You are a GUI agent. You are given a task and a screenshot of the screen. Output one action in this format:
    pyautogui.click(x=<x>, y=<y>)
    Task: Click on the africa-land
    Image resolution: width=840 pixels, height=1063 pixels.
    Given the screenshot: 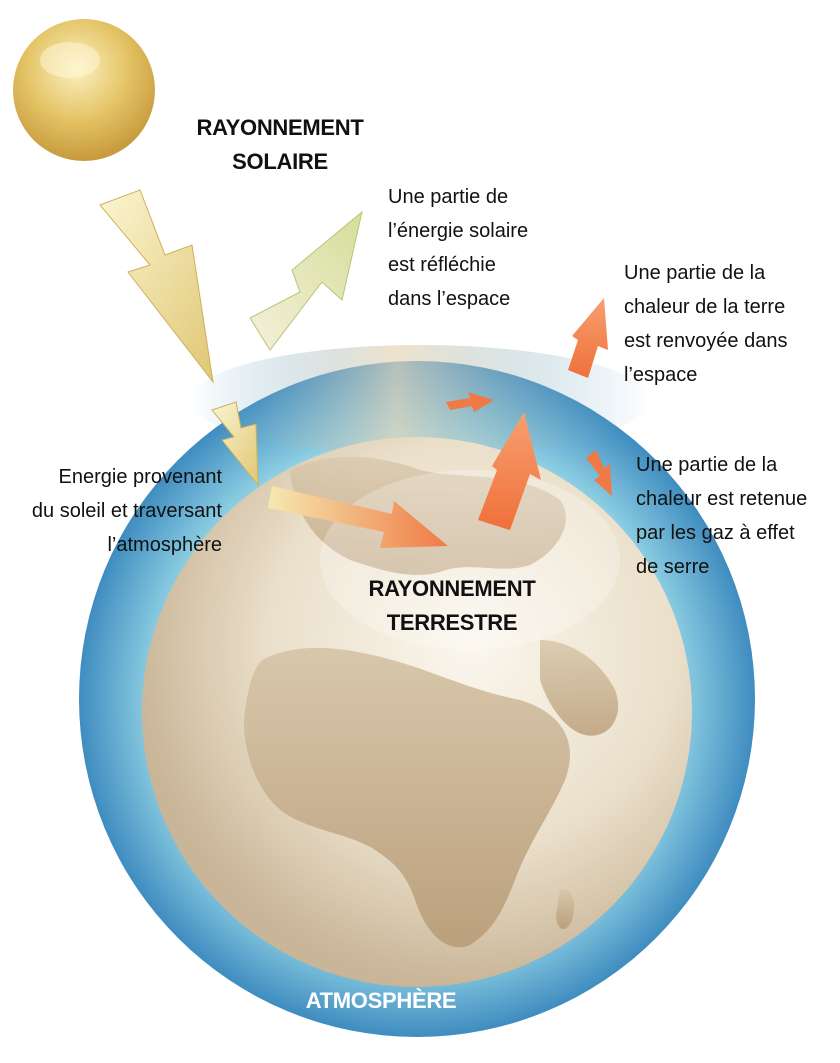 What is the action you would take?
    pyautogui.click(x=407, y=797)
    